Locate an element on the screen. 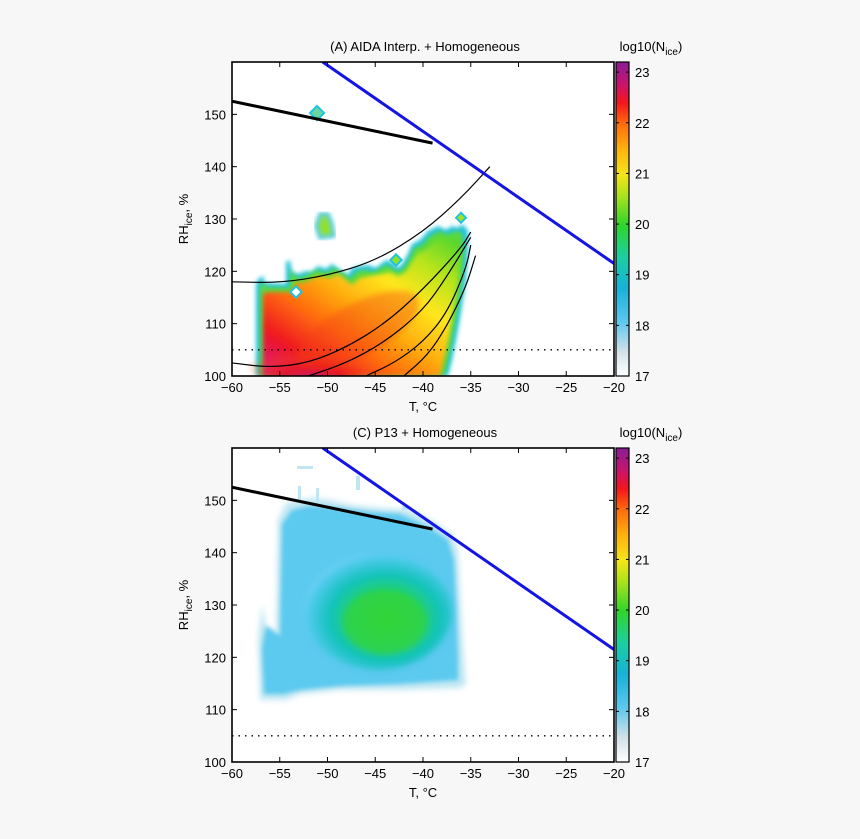  chart-title: (A) AIDA Interp. + Homogeneous is located at coordinates (425, 46).